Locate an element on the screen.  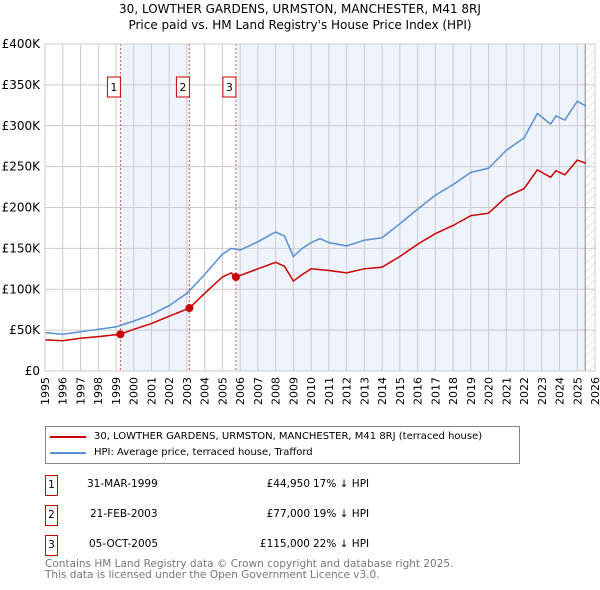
x-tick-label: 1995 is located at coordinates (45, 391).